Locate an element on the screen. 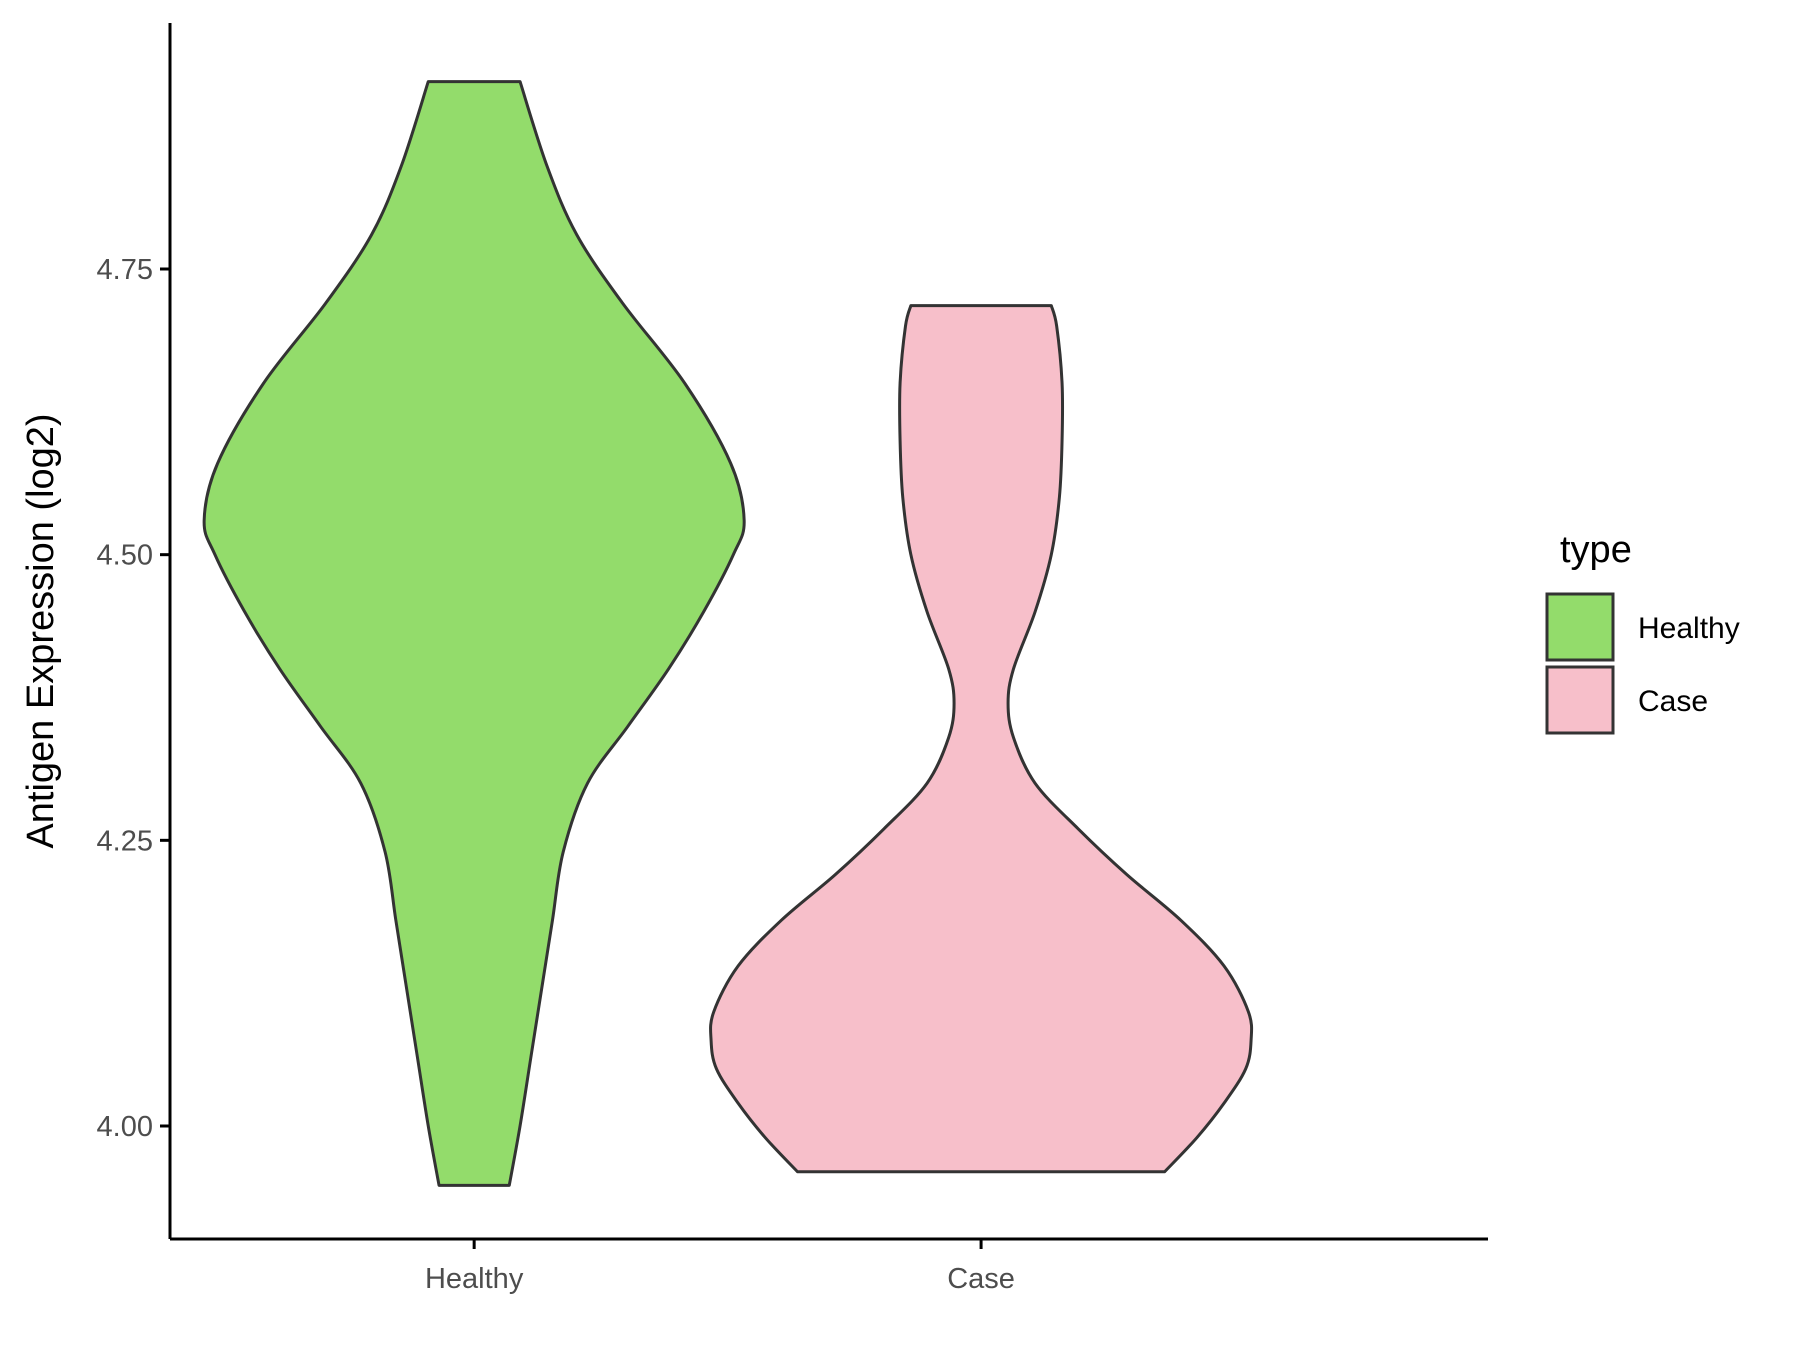 Image resolution: width=1800 pixels, height=1350 pixels. legend-label: Case is located at coordinates (1673, 701).